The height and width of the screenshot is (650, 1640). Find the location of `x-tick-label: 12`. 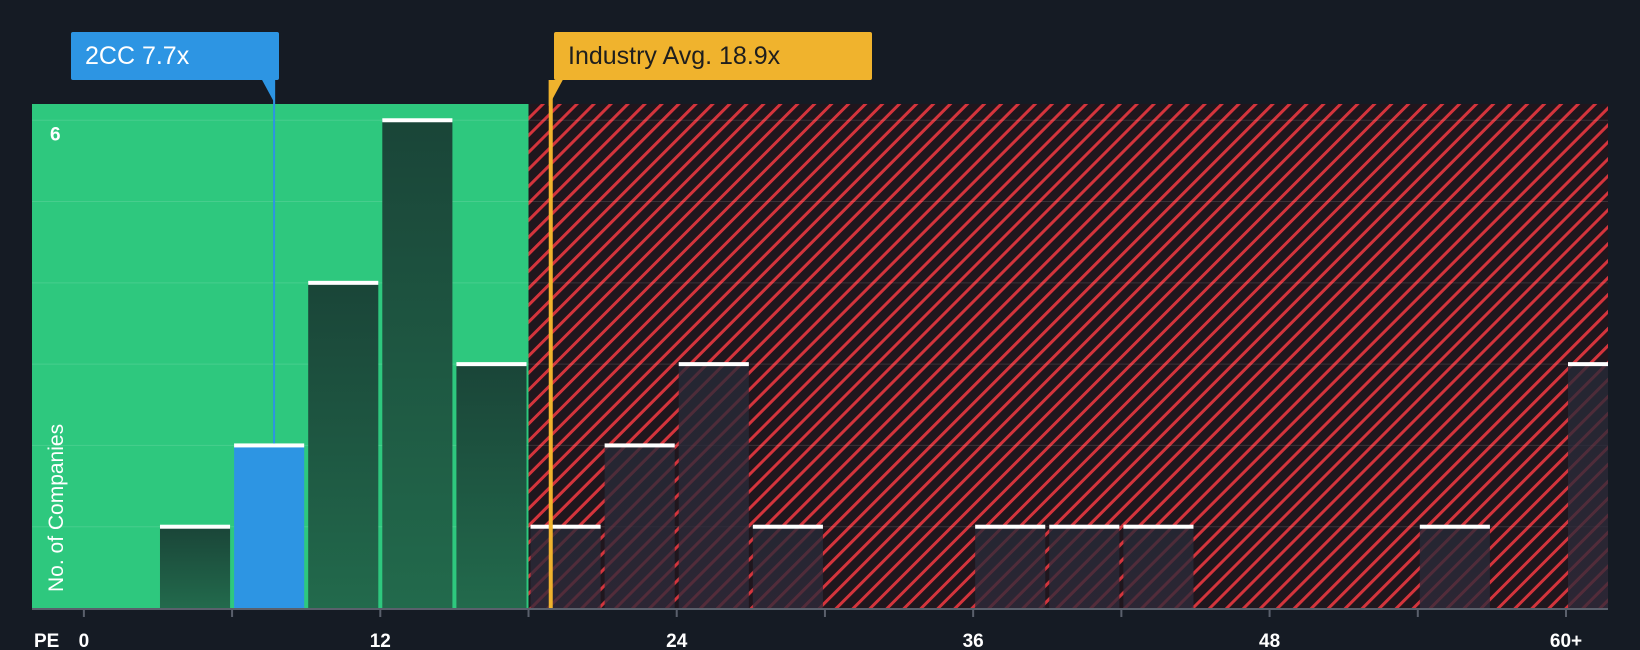

x-tick-label: 12 is located at coordinates (380, 640).